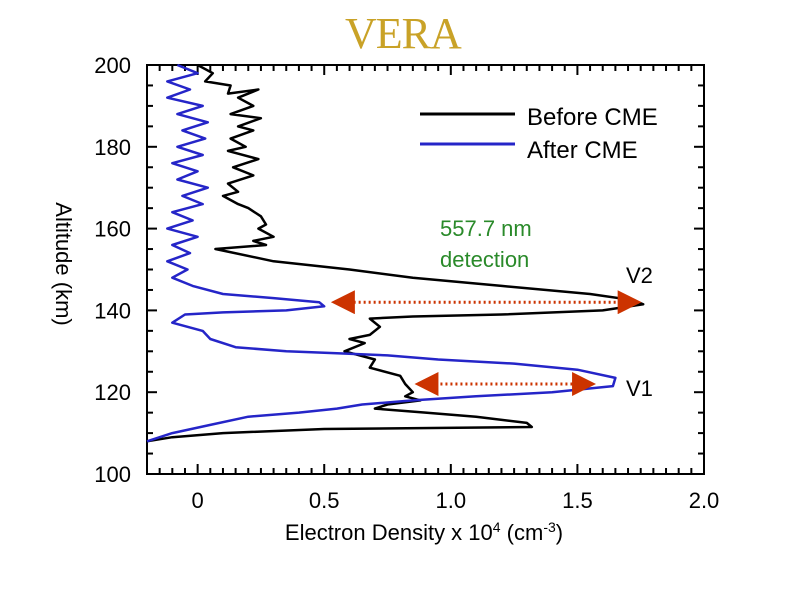  I want to click on arrow-layer, so click(486, 343).